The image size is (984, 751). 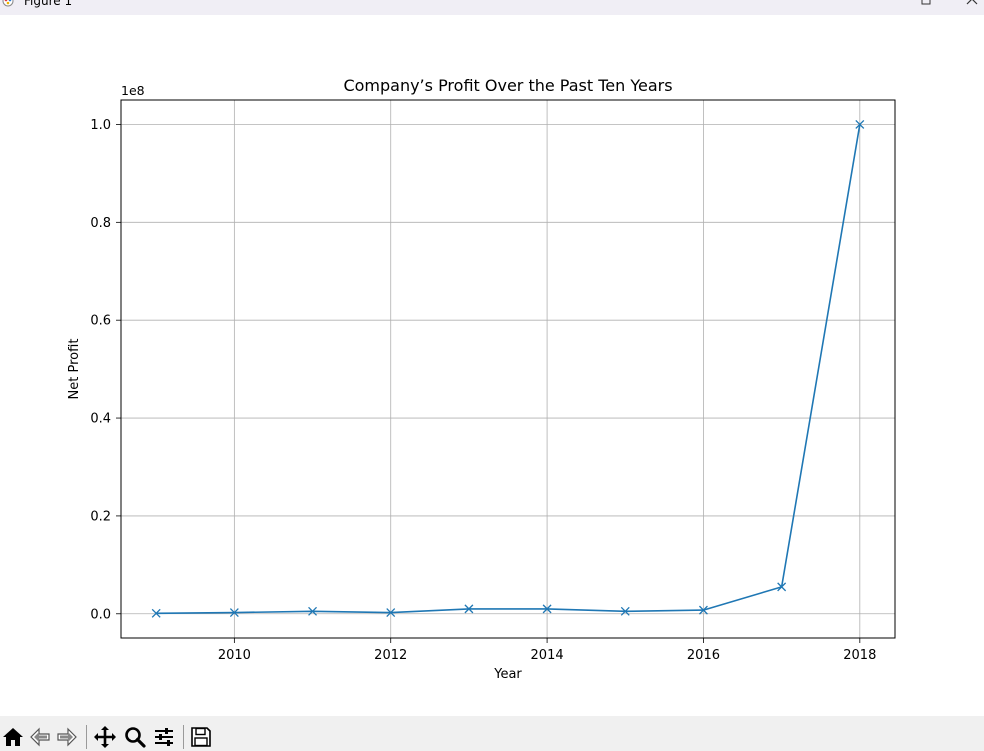 I want to click on configure-subplots-button, so click(x=164, y=737).